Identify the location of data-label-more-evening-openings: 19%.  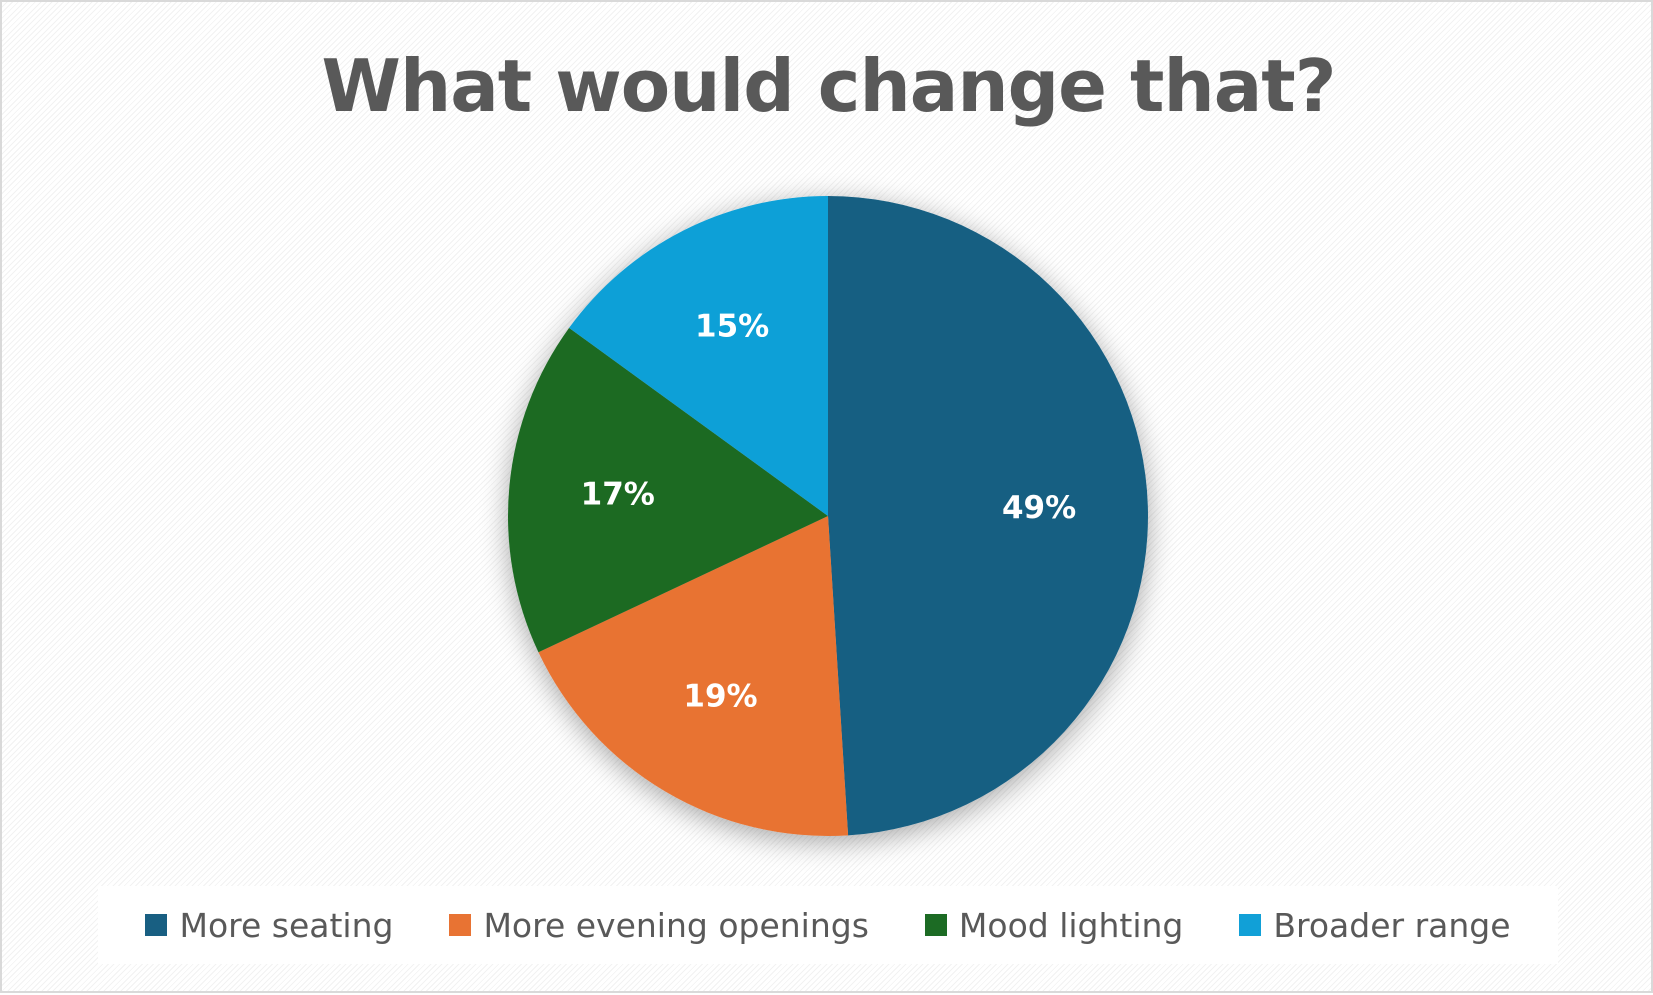
(720, 696).